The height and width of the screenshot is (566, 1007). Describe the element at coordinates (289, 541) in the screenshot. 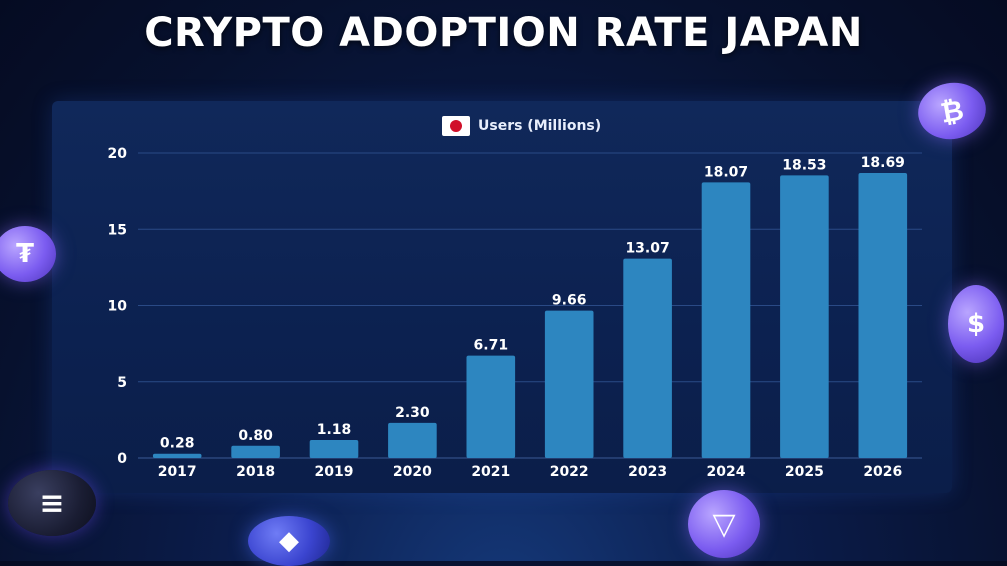

I see `ethereum-coin-icon: ◆` at that location.